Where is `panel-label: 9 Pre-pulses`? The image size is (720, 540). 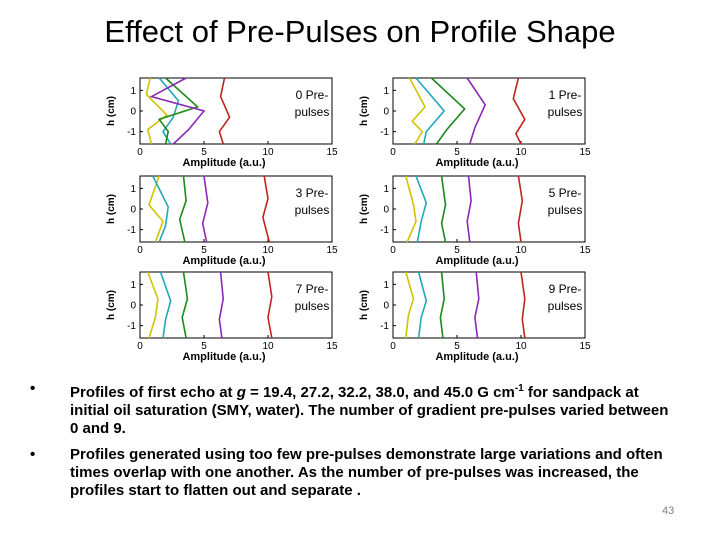 panel-label: 9 Pre-pulses is located at coordinates (565, 297).